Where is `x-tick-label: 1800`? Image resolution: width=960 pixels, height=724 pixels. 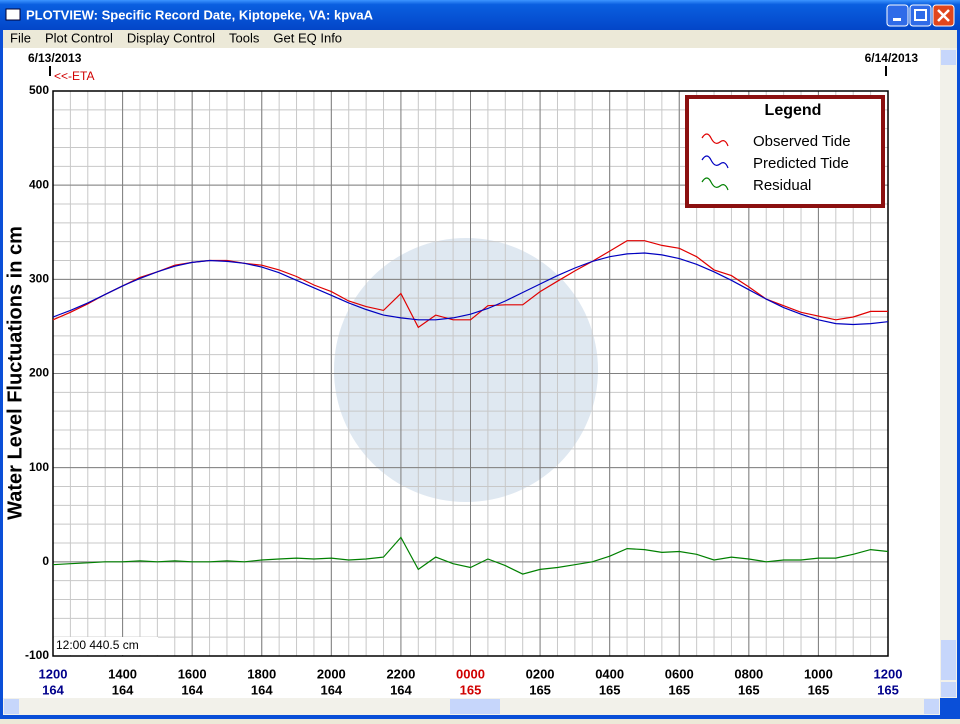
x-tick-label: 1800 is located at coordinates (261, 673).